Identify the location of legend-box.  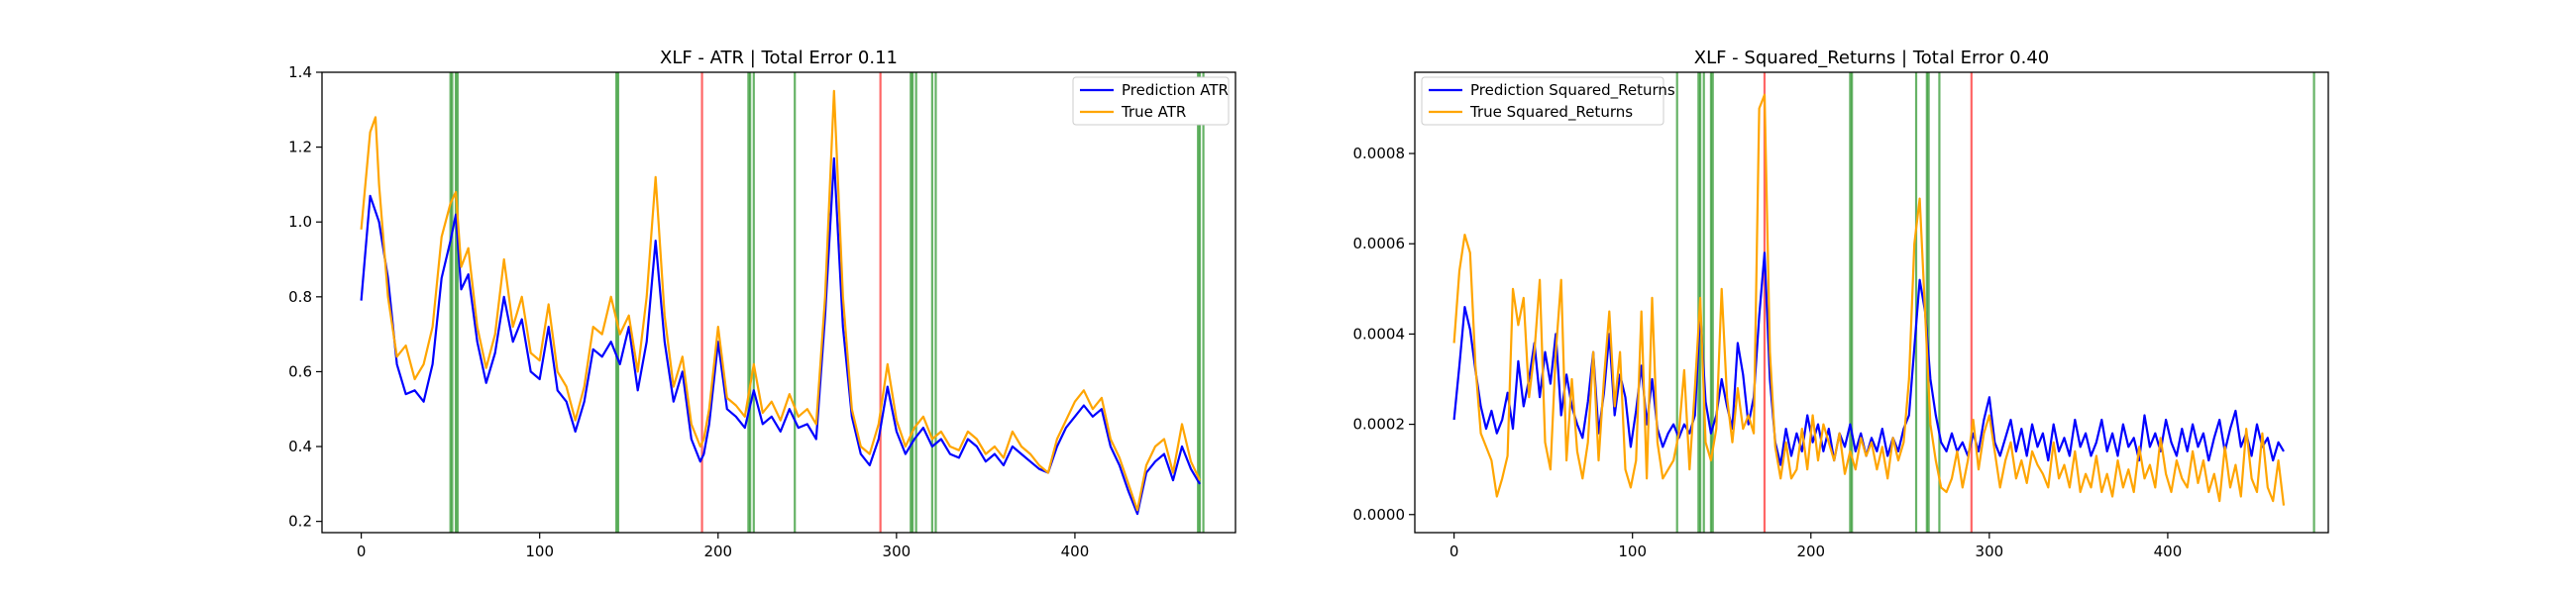
(1543, 101).